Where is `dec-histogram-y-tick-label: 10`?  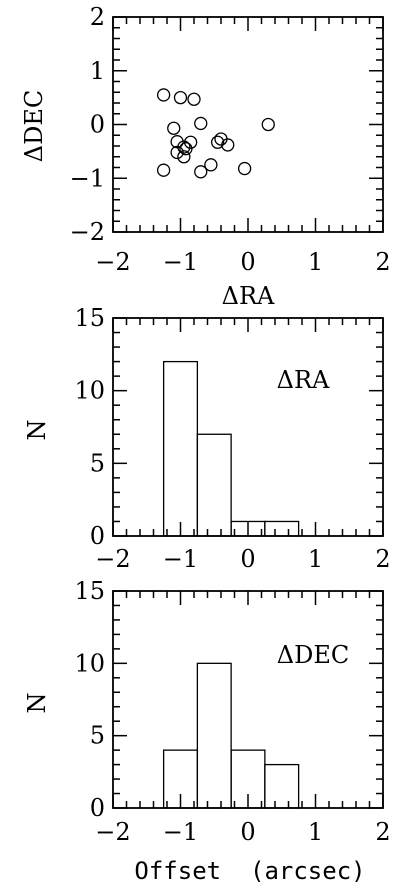
dec-histogram-y-tick-label: 10 is located at coordinates (89, 663).